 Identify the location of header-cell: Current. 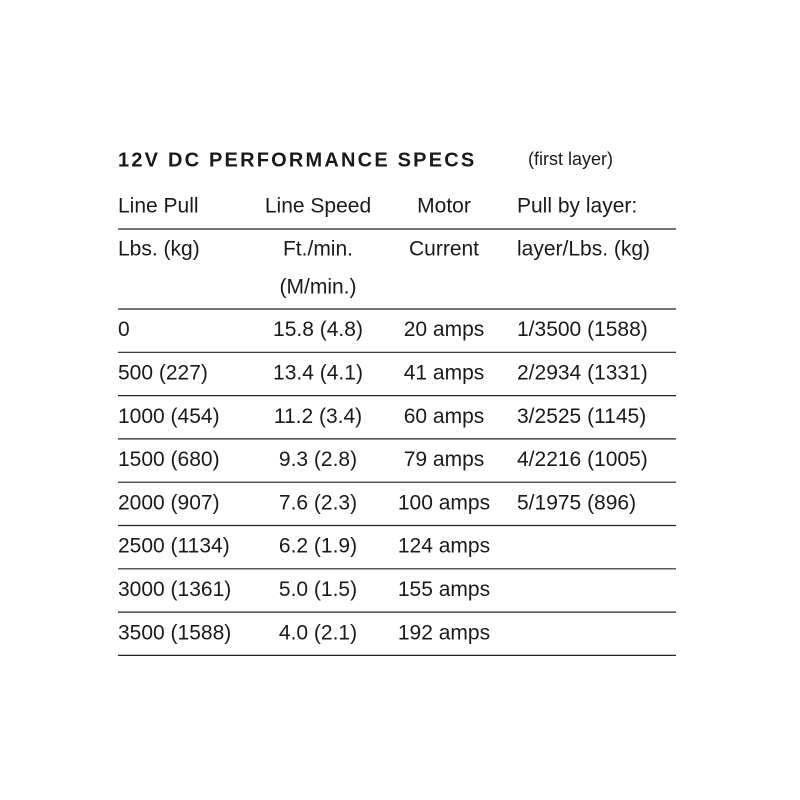
(444, 249).